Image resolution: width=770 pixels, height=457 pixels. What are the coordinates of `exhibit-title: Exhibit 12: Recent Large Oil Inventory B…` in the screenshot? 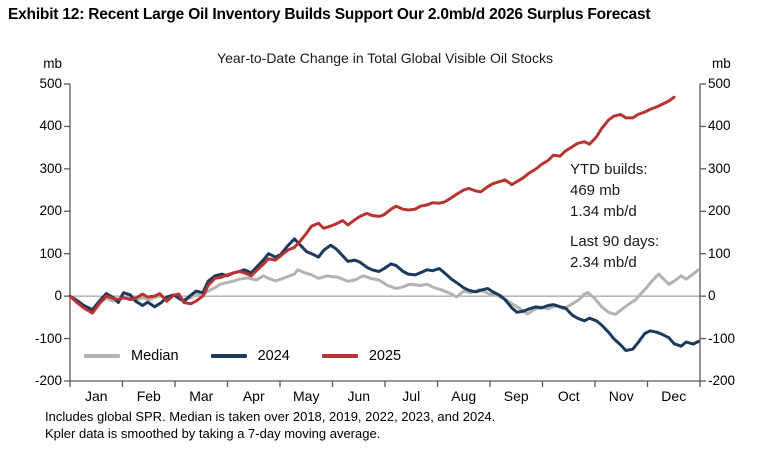 It's located at (329, 14).